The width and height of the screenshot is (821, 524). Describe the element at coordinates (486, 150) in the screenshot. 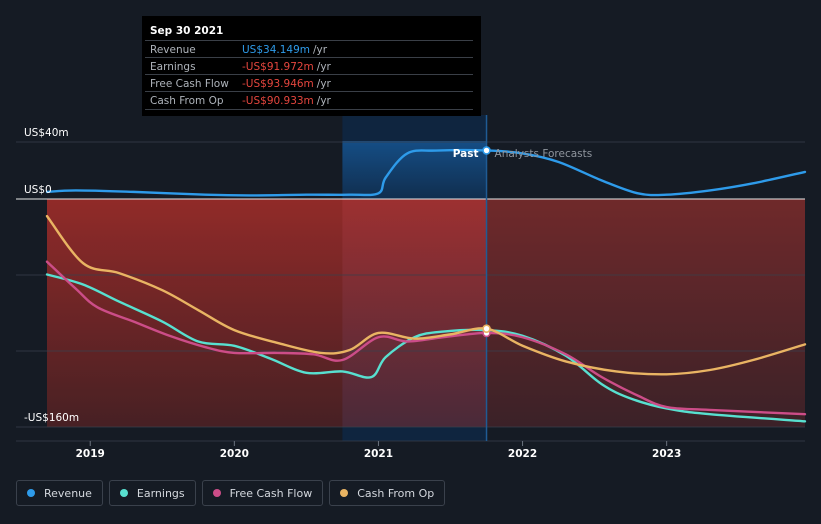

I see `revenue-point` at that location.